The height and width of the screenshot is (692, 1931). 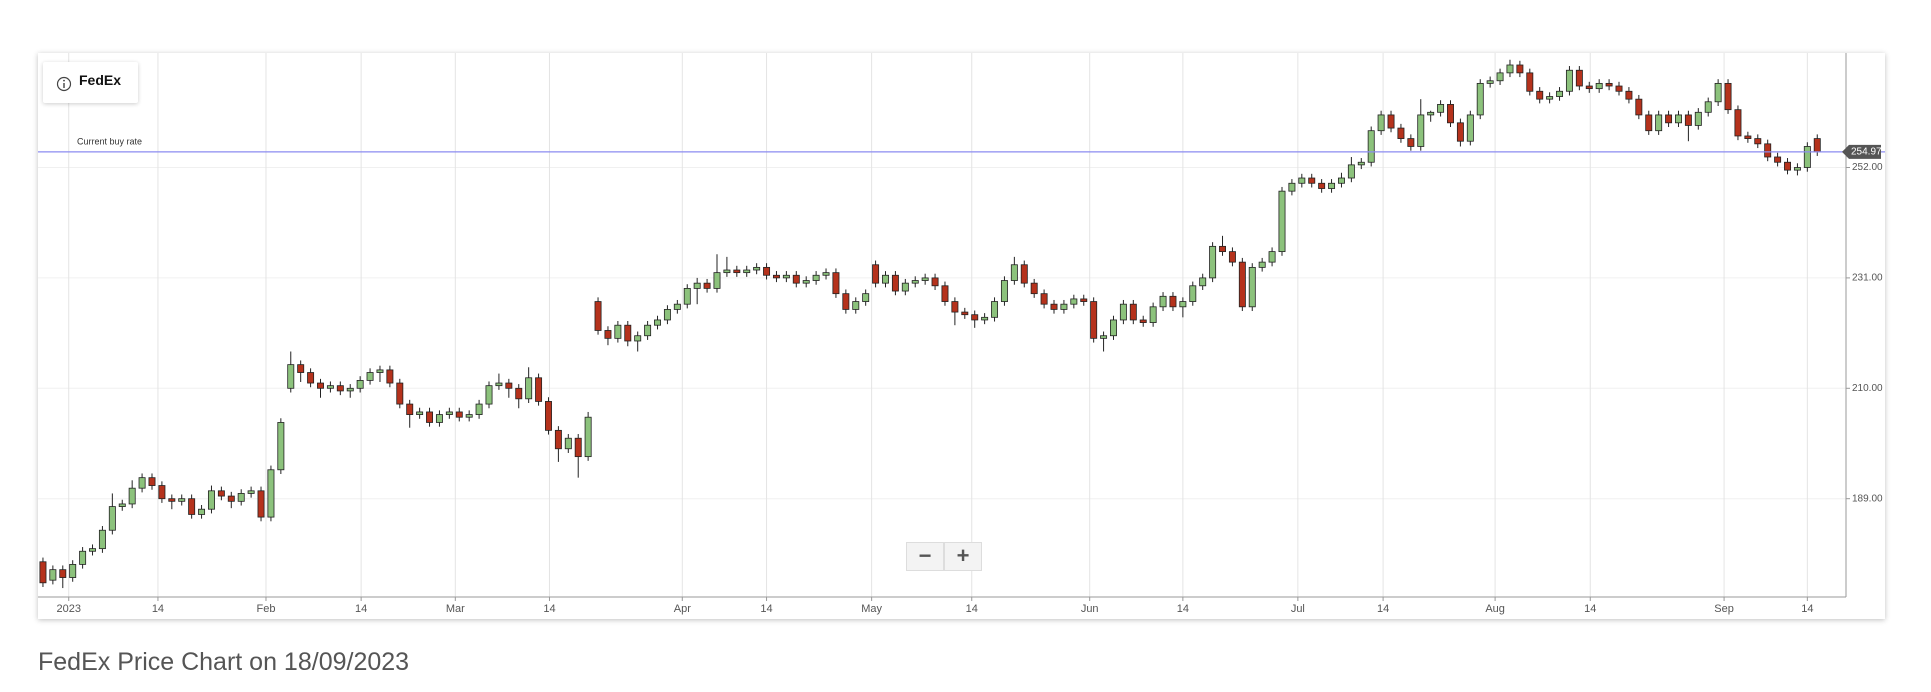 What do you see at coordinates (1724, 609) in the screenshot?
I see `x-tick-label: Sep` at bounding box center [1724, 609].